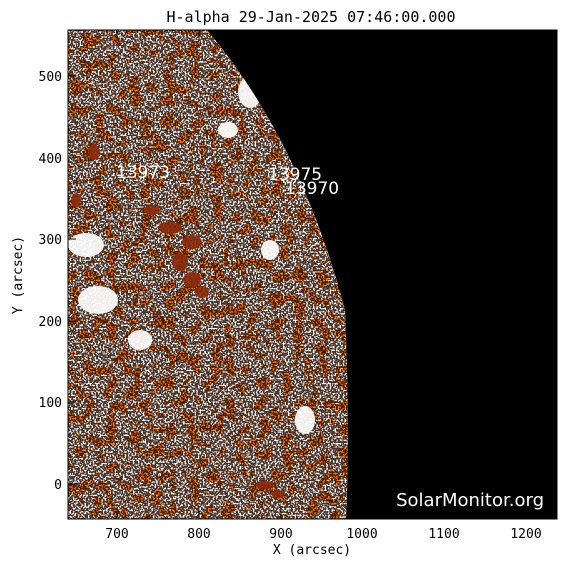  Describe the element at coordinates (143, 173) in the screenshot. I see `region-label-13973: 13973` at that location.